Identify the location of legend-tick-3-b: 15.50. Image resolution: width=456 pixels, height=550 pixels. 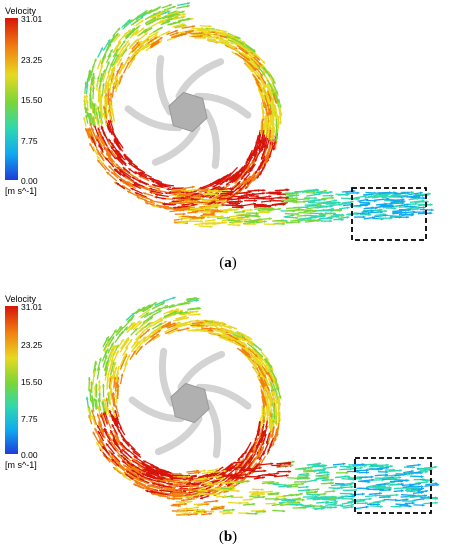
(32, 382).